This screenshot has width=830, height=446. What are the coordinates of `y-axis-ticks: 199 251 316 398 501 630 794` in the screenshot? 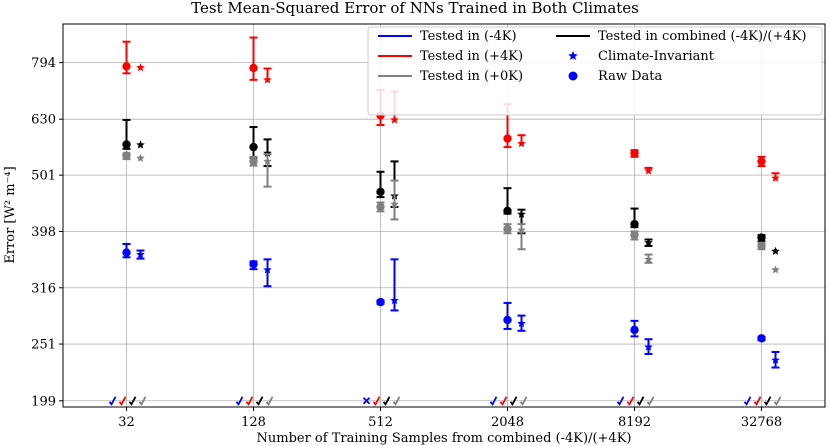 It's located at (47, 232).